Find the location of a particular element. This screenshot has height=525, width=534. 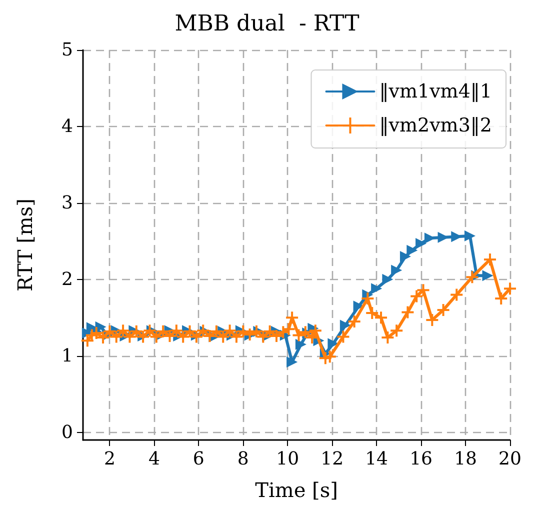

x-tick-label: 20 is located at coordinates (510, 459).